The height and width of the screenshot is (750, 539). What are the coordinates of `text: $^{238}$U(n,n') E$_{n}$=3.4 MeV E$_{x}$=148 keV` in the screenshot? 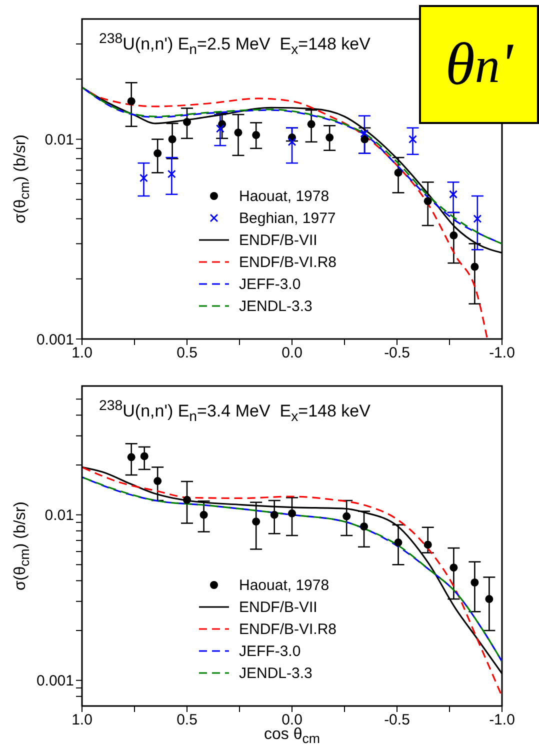 It's located at (234, 412).